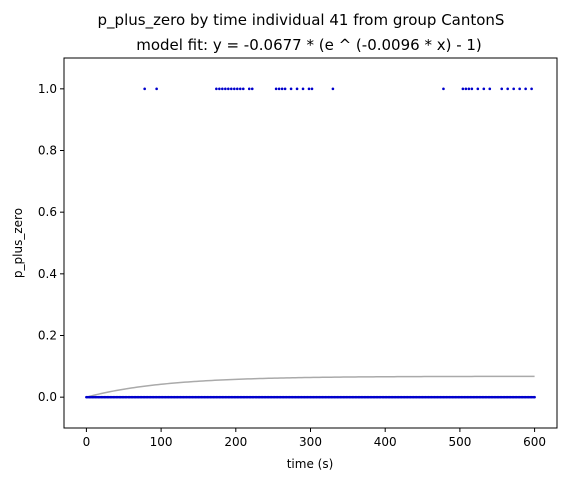 Image resolution: width=567 pixels, height=480 pixels. Describe the element at coordinates (51, 243) in the screenshot. I see `y-axis: 0.0 0.2 0.4 0.6 0.8 1.0` at that location.